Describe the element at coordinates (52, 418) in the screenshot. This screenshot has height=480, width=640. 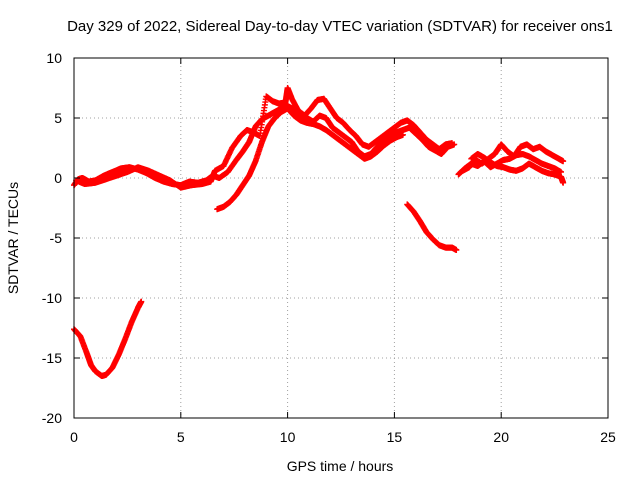
I see `y-tick-label: -20` at that location.